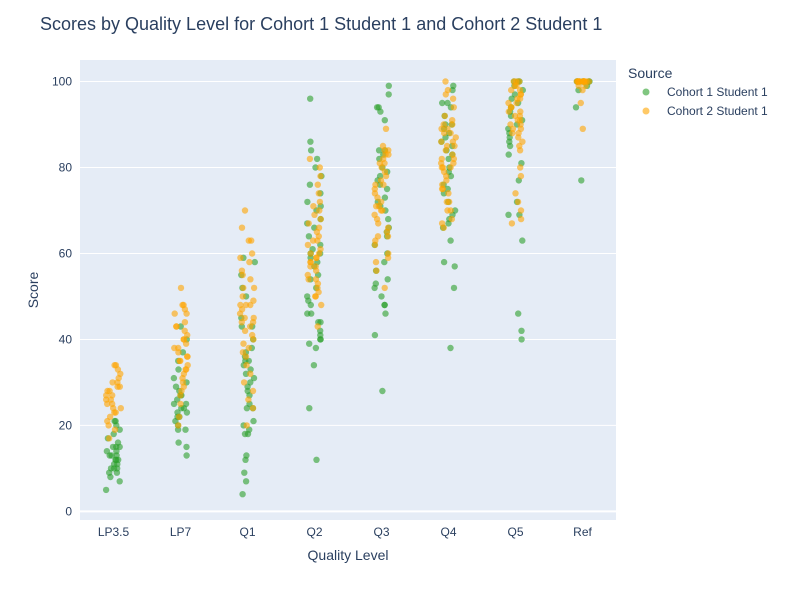  What do you see at coordinates (314, 532) in the screenshot?
I see `x-tick-label: Q2` at bounding box center [314, 532].